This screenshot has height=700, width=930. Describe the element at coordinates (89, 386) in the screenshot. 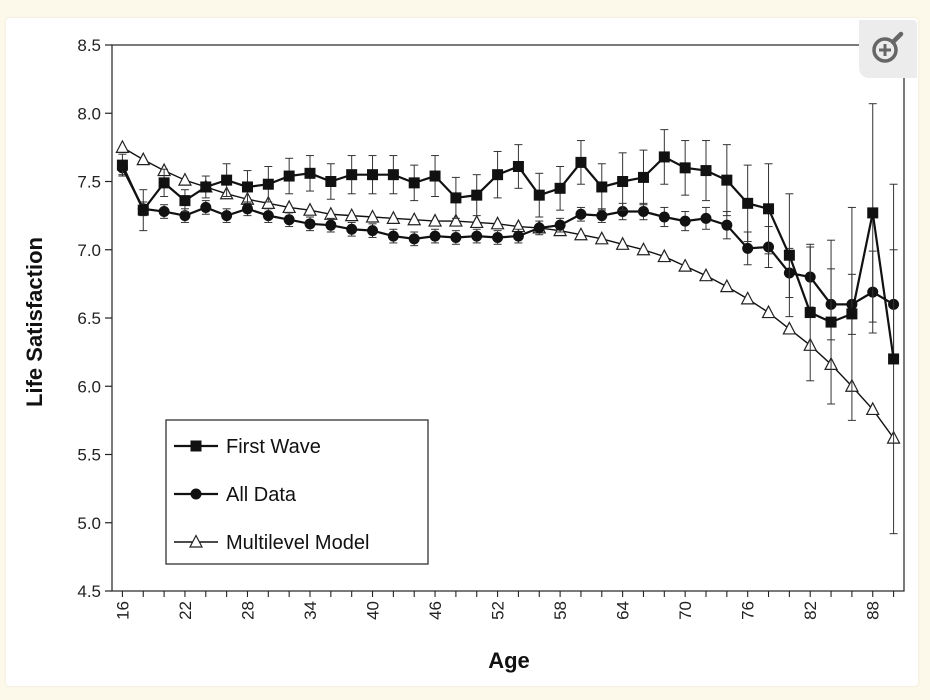

I see `y-tick-label: 6.0` at that location.